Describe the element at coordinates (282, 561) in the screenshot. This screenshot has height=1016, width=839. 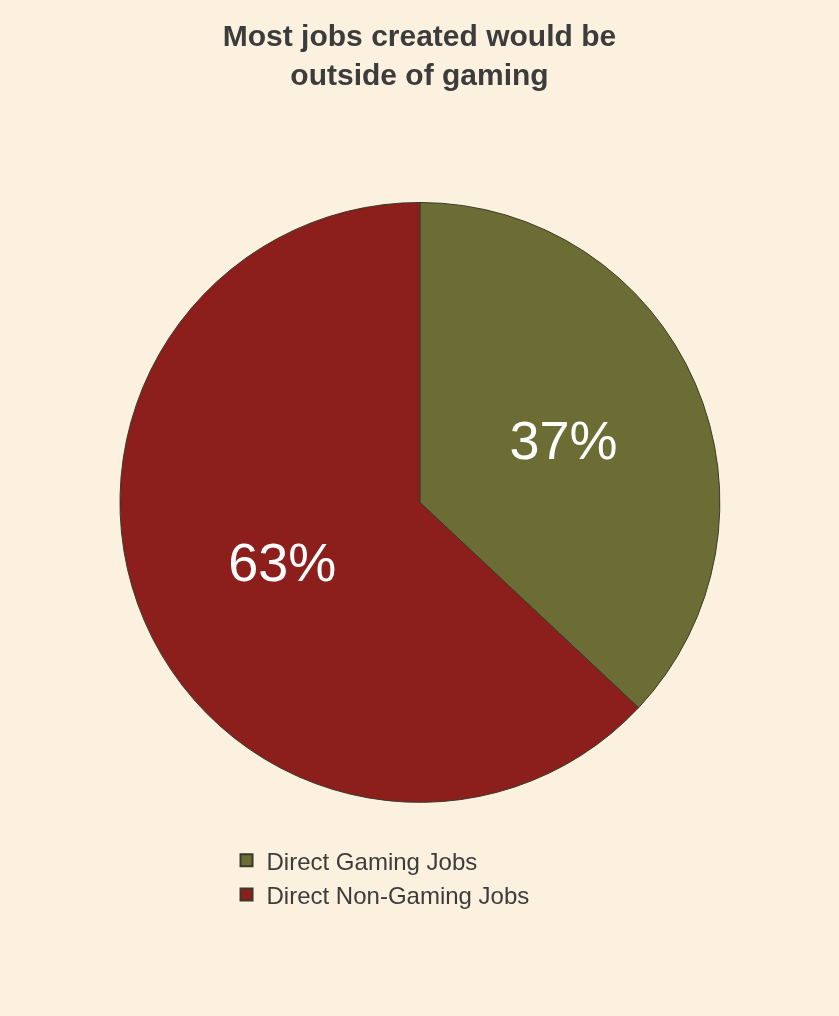
I see `data-label: 63%` at that location.